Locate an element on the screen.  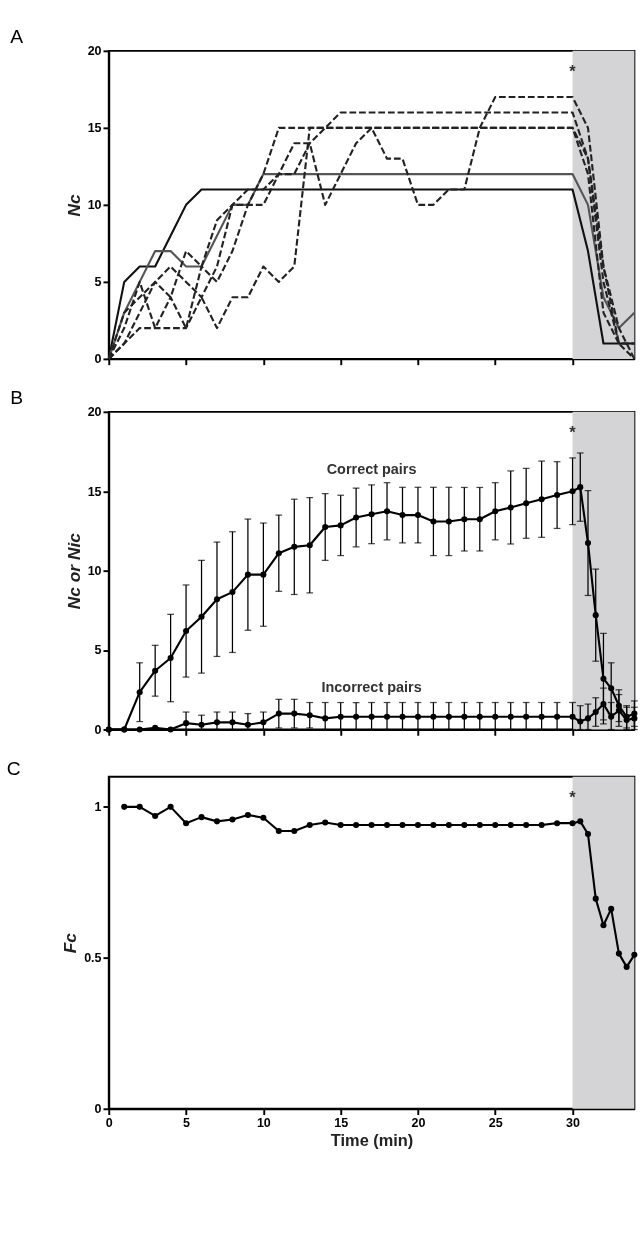
x-tick-label: 25 is located at coordinates (495, 1122).